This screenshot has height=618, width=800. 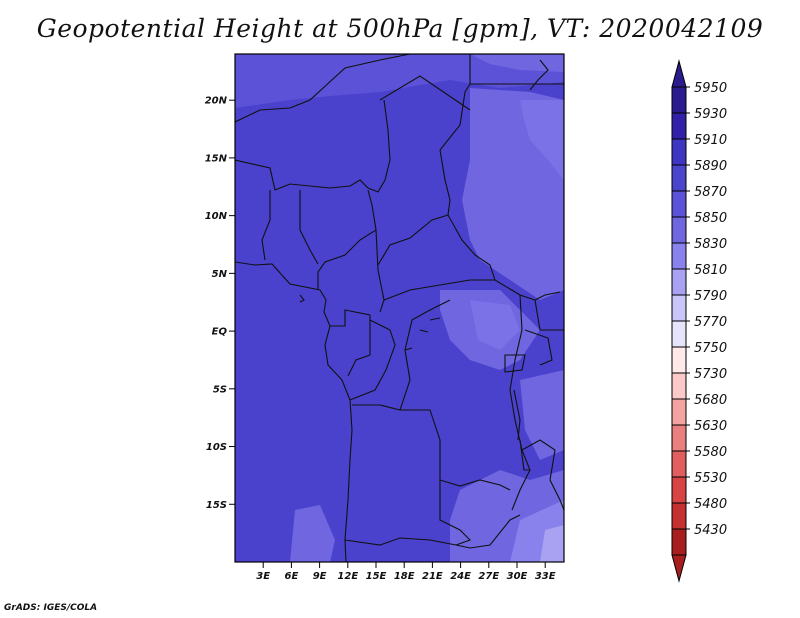 I want to click on colorbar-label: 5890, so click(x=710, y=166).